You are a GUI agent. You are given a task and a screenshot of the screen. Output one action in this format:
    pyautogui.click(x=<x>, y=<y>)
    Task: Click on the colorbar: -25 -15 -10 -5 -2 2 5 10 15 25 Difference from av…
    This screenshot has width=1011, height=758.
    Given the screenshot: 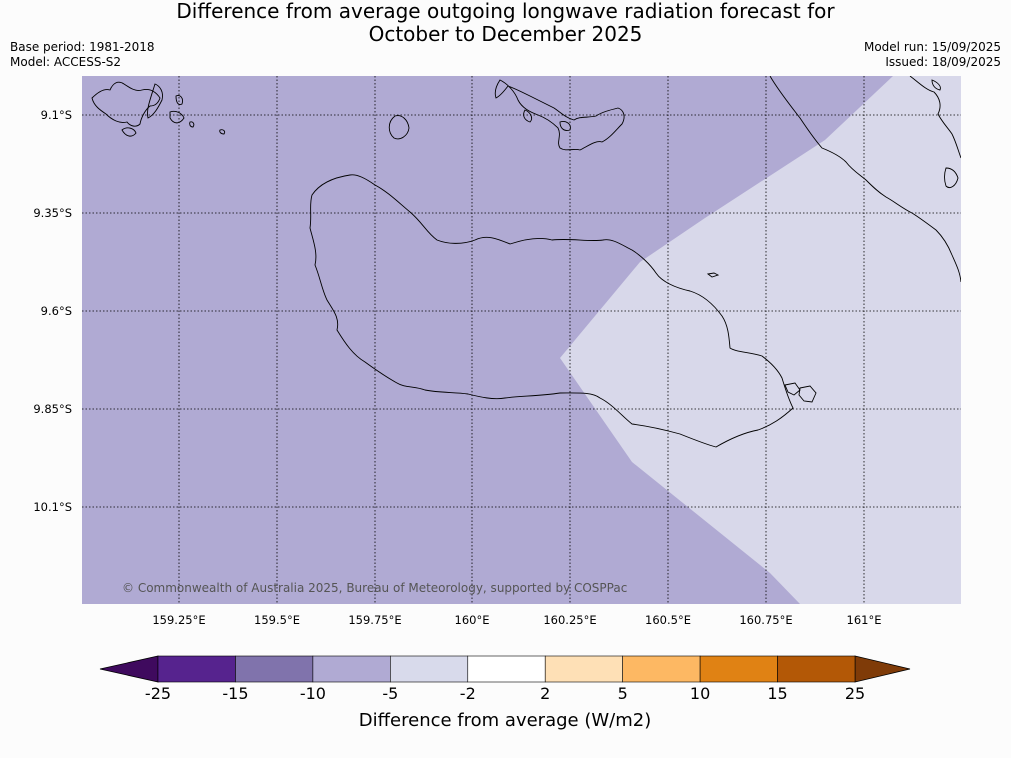 What is the action you would take?
    pyautogui.click(x=505, y=693)
    